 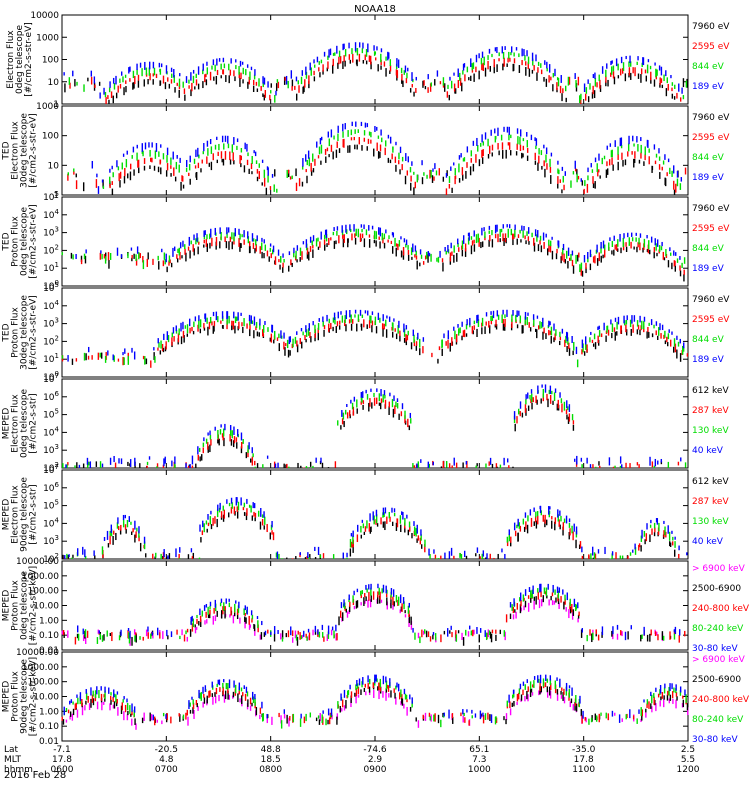 What do you see at coordinates (47, 38) in the screenshot?
I see `y-tick-label: 1000` at bounding box center [47, 38].